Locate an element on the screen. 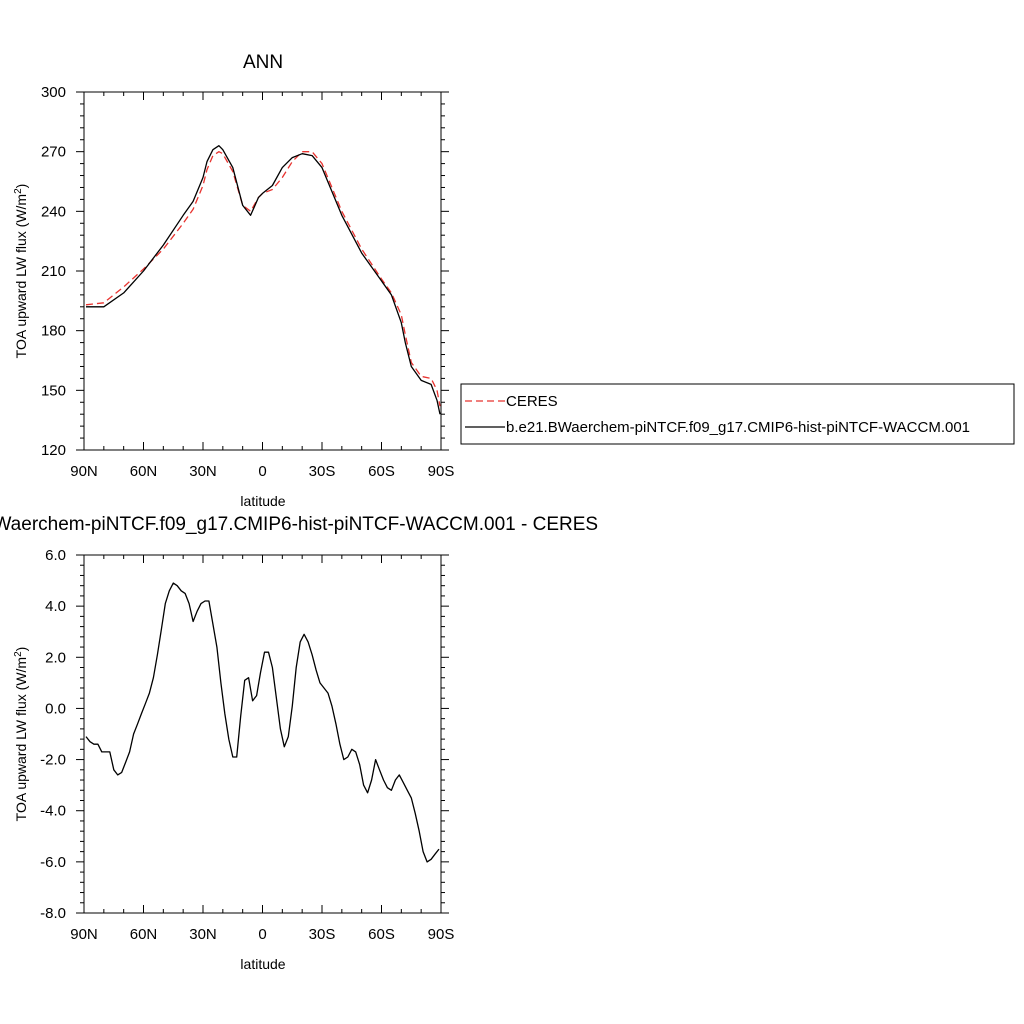 Image resolution: width=1024 pixels, height=1024 pixels. top-x-tick-label: 0 is located at coordinates (262, 471).